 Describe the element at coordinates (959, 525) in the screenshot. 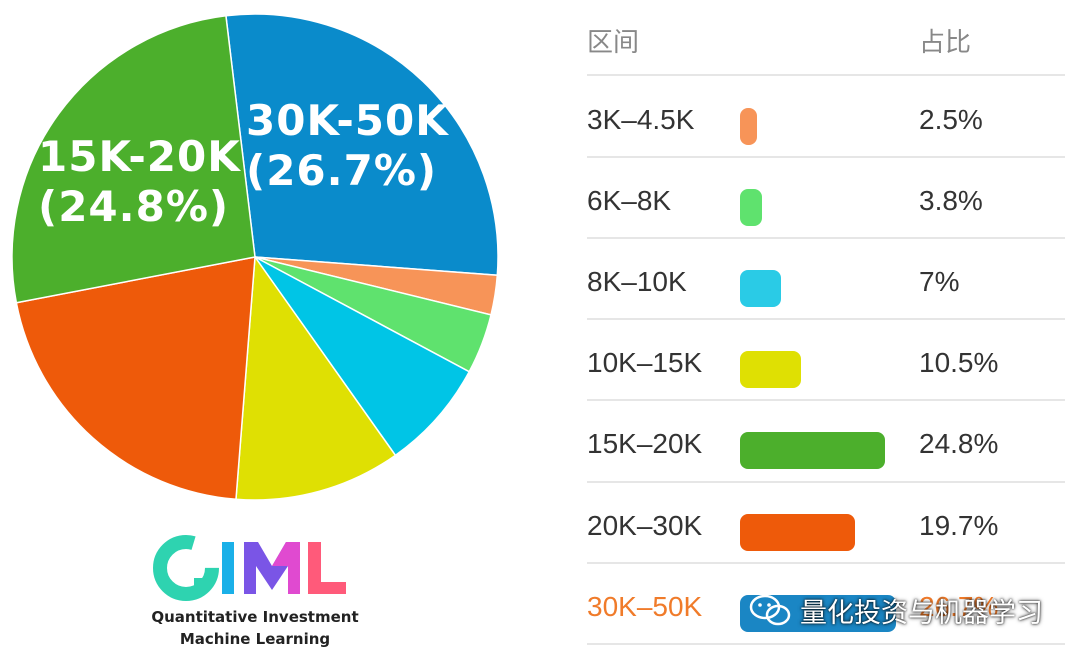

I see `row-share: 19.7%` at that location.